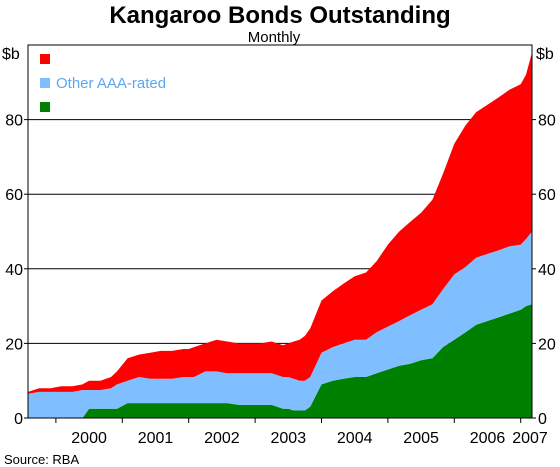 Image resolution: width=560 pixels, height=467 pixels. I want to click on legend-label: Repo eligible, so click(99, 107).